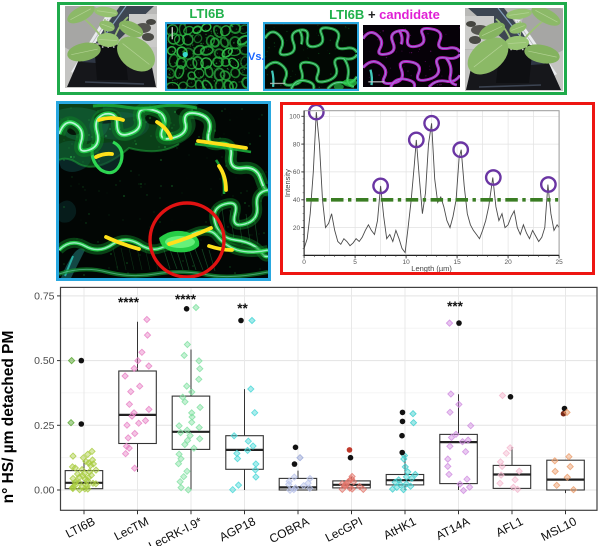  Describe the element at coordinates (44, 361) in the screenshot. I see `svg-text: 0.50` at that location.